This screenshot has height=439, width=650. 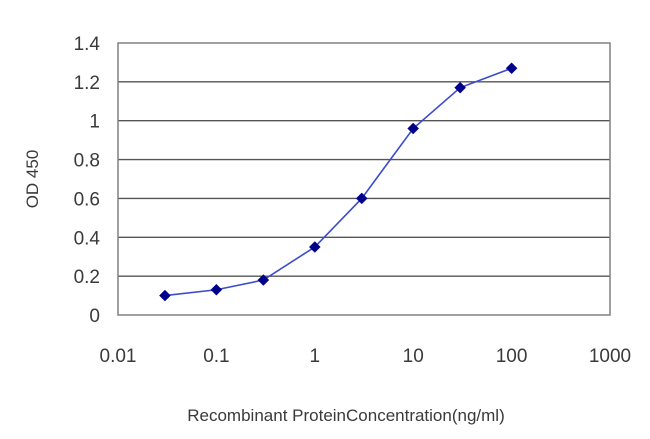 What do you see at coordinates (32, 179) in the screenshot?
I see `y-axis-title: OD 450` at bounding box center [32, 179].